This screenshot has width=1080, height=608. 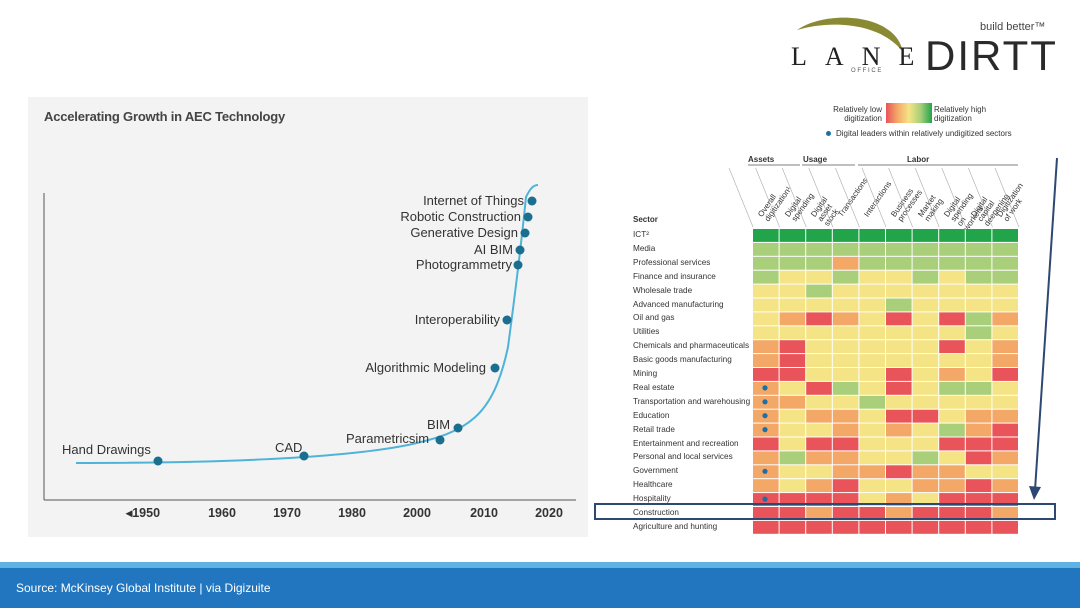 I want to click on lane-letter: N, so click(x=880, y=56).